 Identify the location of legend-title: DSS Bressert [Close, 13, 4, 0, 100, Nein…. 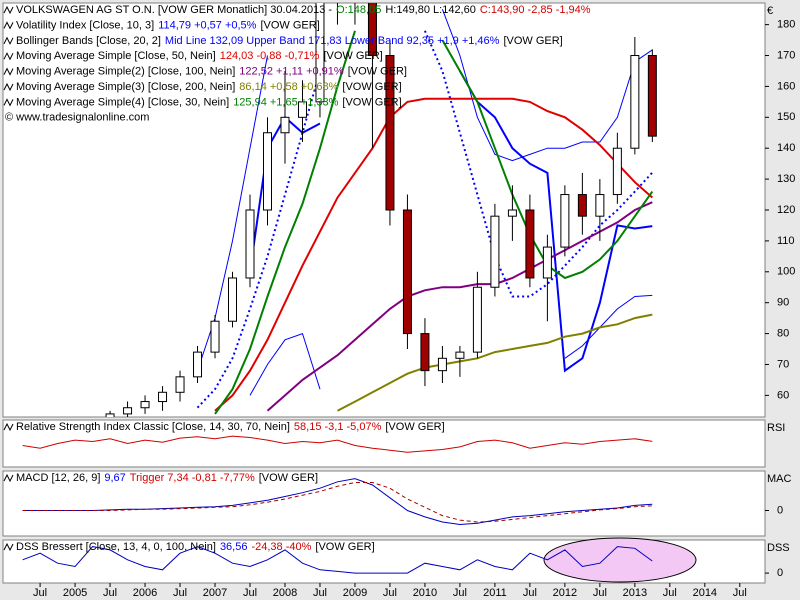
(116, 547).